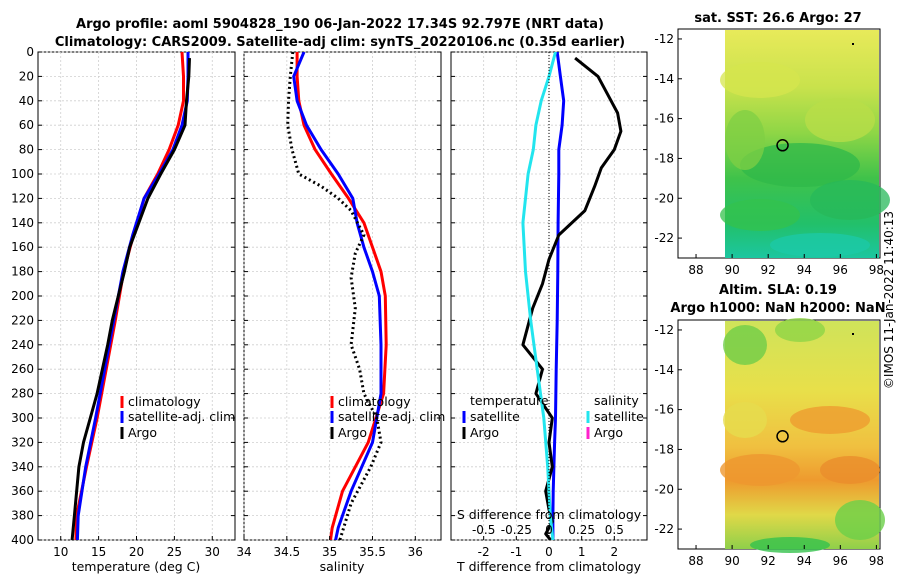  I want to click on y-tick-label: 320, so click(22, 442).